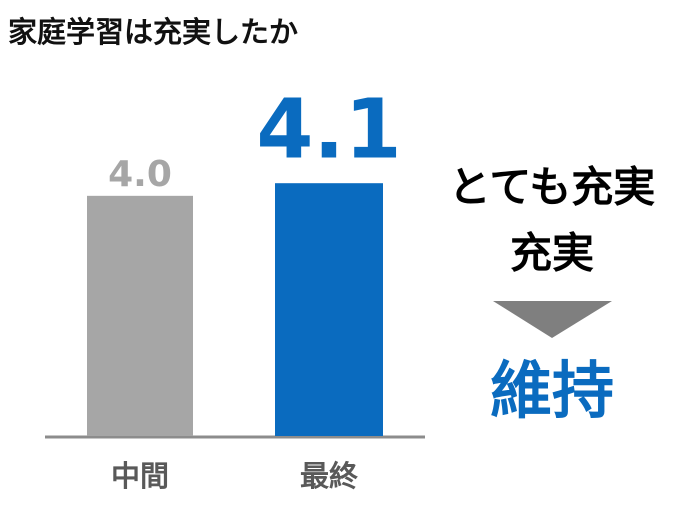 This screenshot has height=519, width=692. Describe the element at coordinates (329, 476) in the screenshot. I see `x-tick-label: 最終` at that location.